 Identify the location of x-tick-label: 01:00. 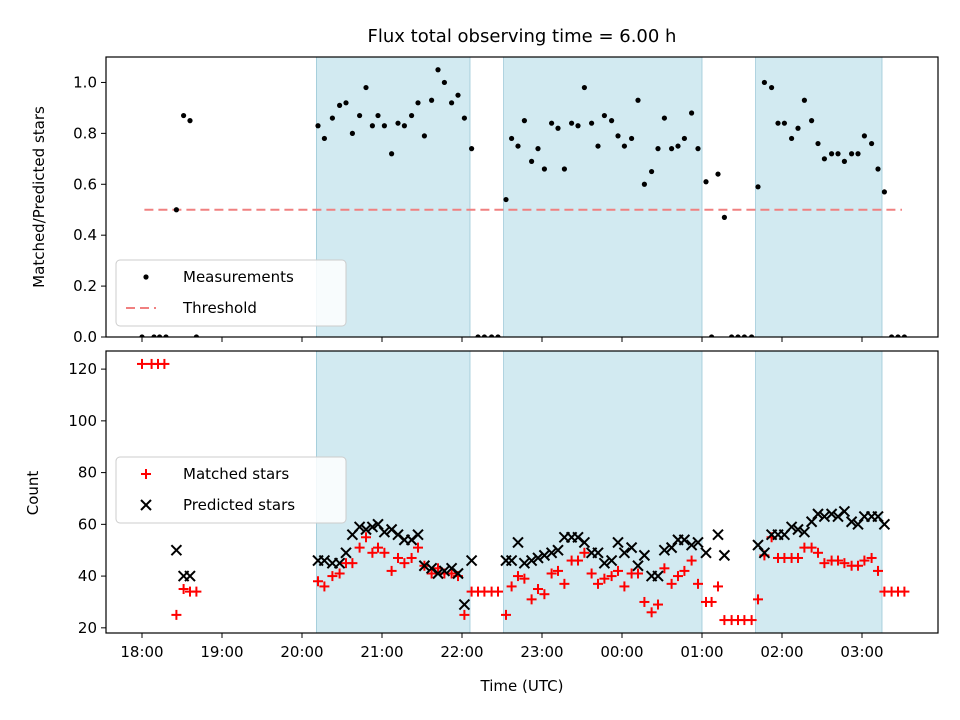
(701, 652).